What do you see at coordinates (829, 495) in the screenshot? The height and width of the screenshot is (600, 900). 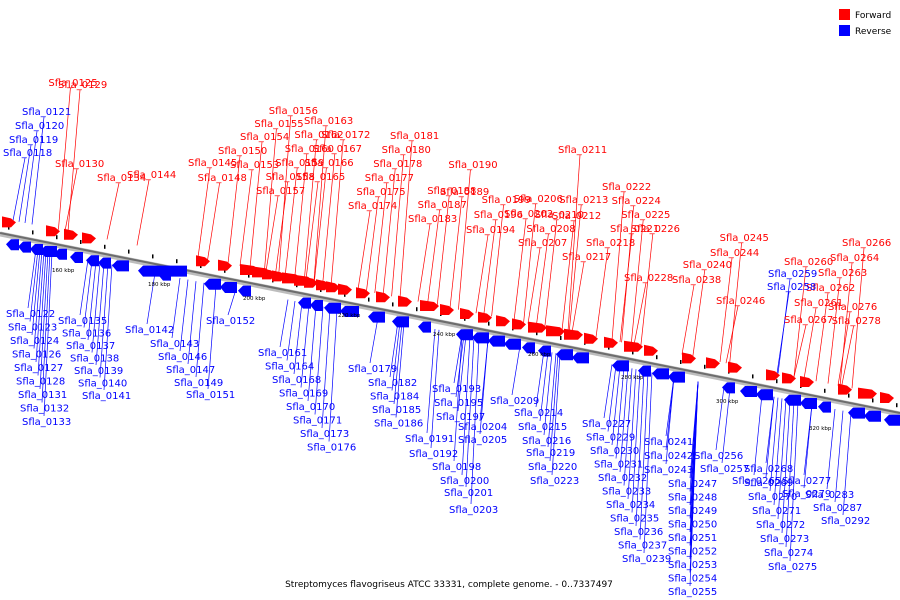 I see `reverse-gene-label: Sfla_0283` at bounding box center [829, 495].